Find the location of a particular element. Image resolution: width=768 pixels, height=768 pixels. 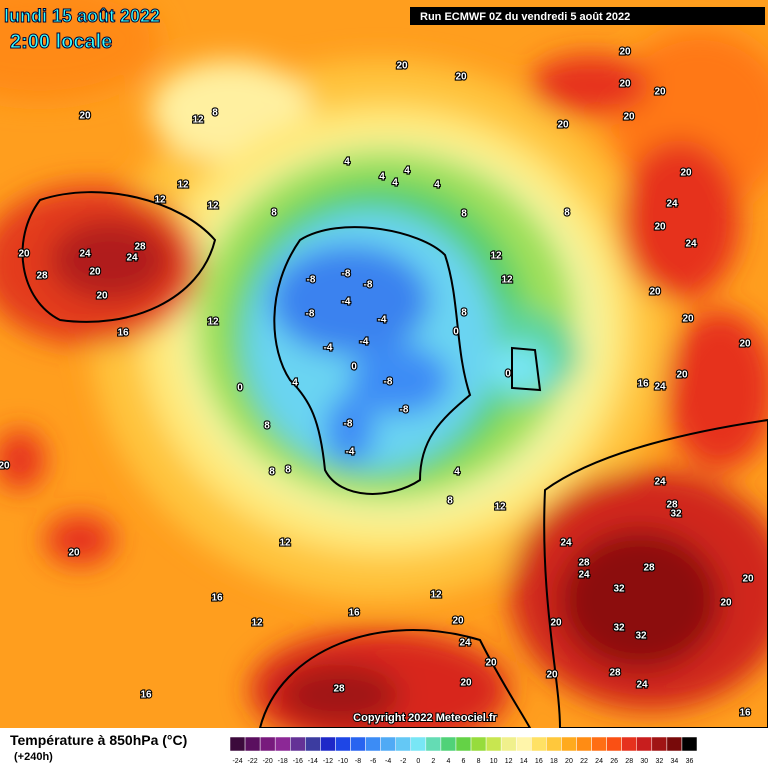

scale-tick-label: 22 is located at coordinates (584, 761).